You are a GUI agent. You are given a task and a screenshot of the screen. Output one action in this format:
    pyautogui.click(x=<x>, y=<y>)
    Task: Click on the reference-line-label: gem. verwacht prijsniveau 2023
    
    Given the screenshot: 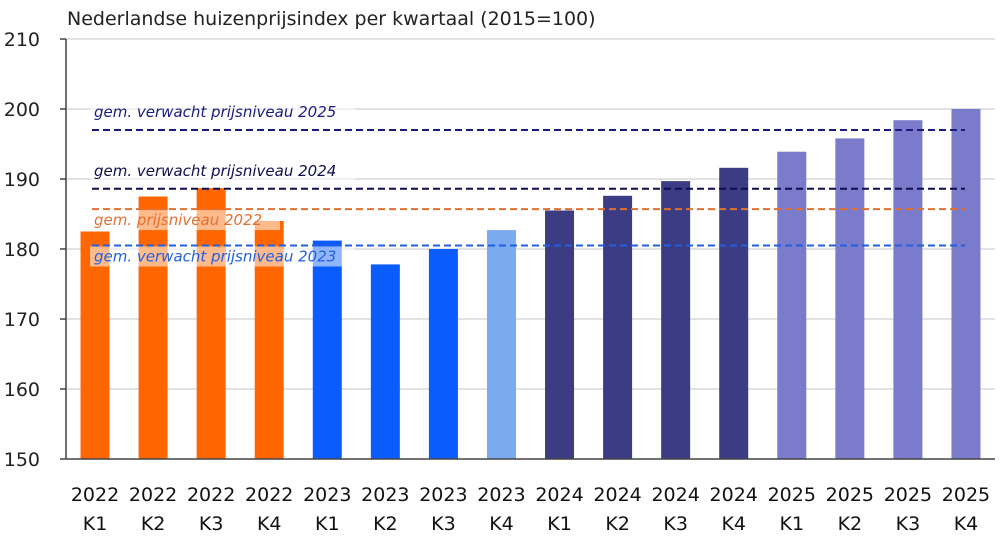 What is the action you would take?
    pyautogui.click(x=215, y=257)
    